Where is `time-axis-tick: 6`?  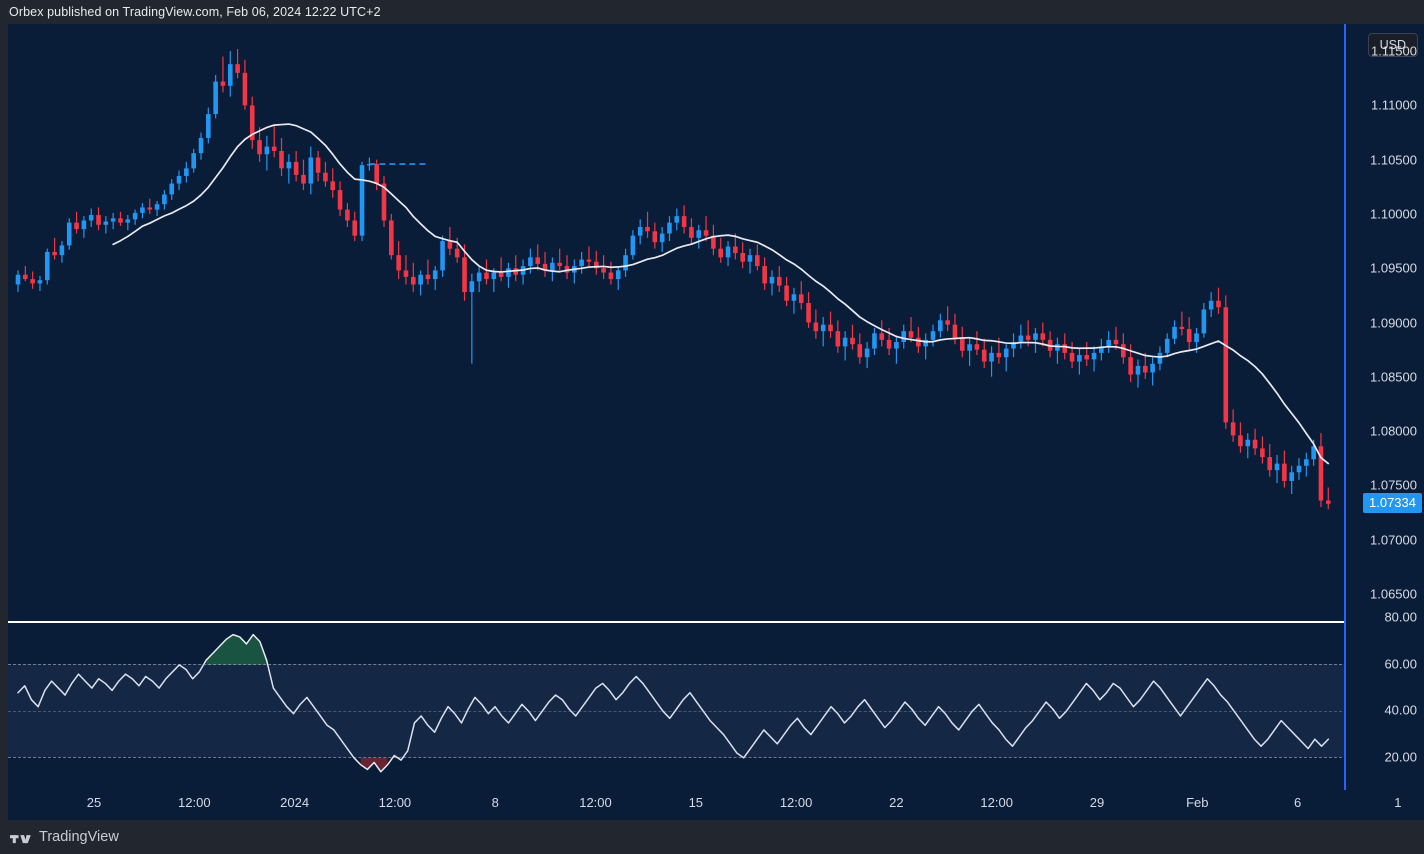
time-axis-tick: 6 is located at coordinates (1297, 802).